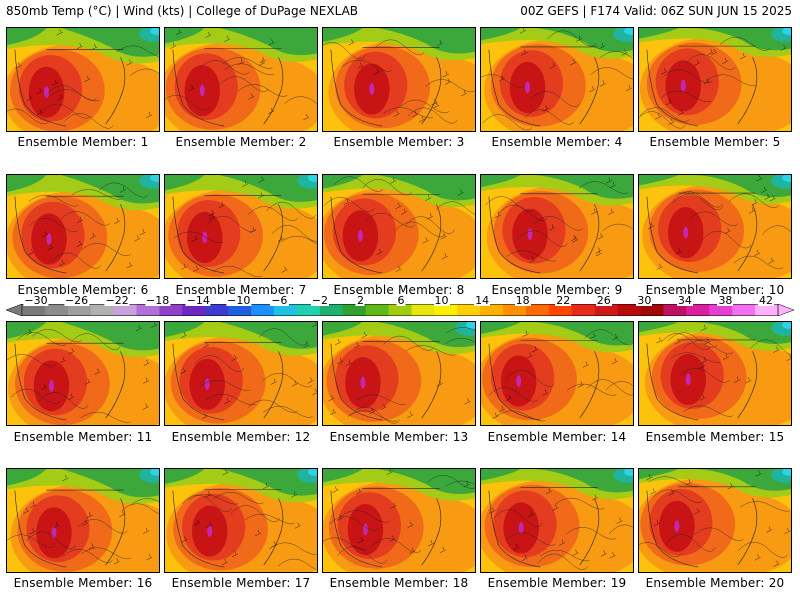 The image size is (800, 600). I want to click on ensemble-member-label: Ensemble Member: 14, so click(557, 437).